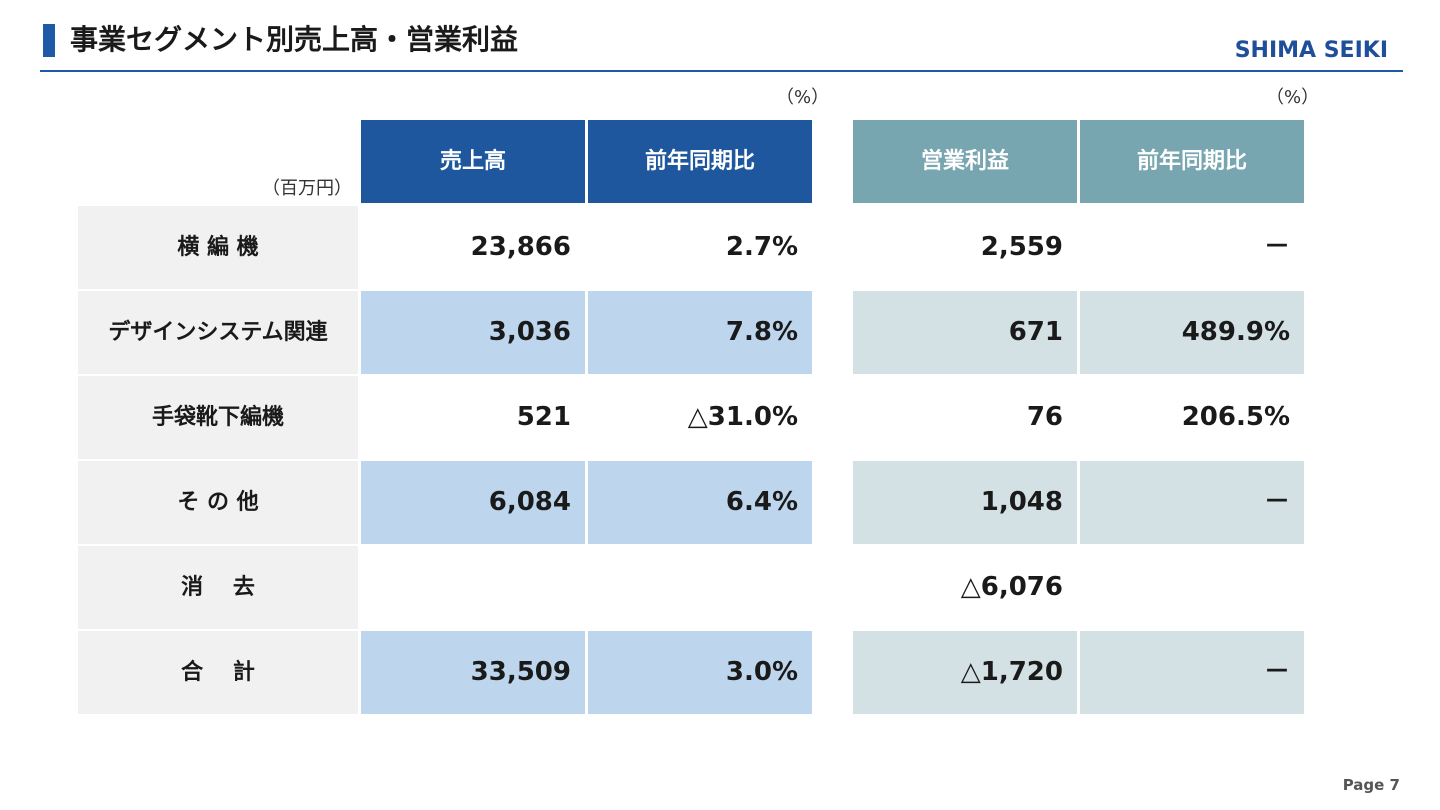  What do you see at coordinates (1311, 50) in the screenshot?
I see `company-logo: SHIMA SEIKI` at bounding box center [1311, 50].